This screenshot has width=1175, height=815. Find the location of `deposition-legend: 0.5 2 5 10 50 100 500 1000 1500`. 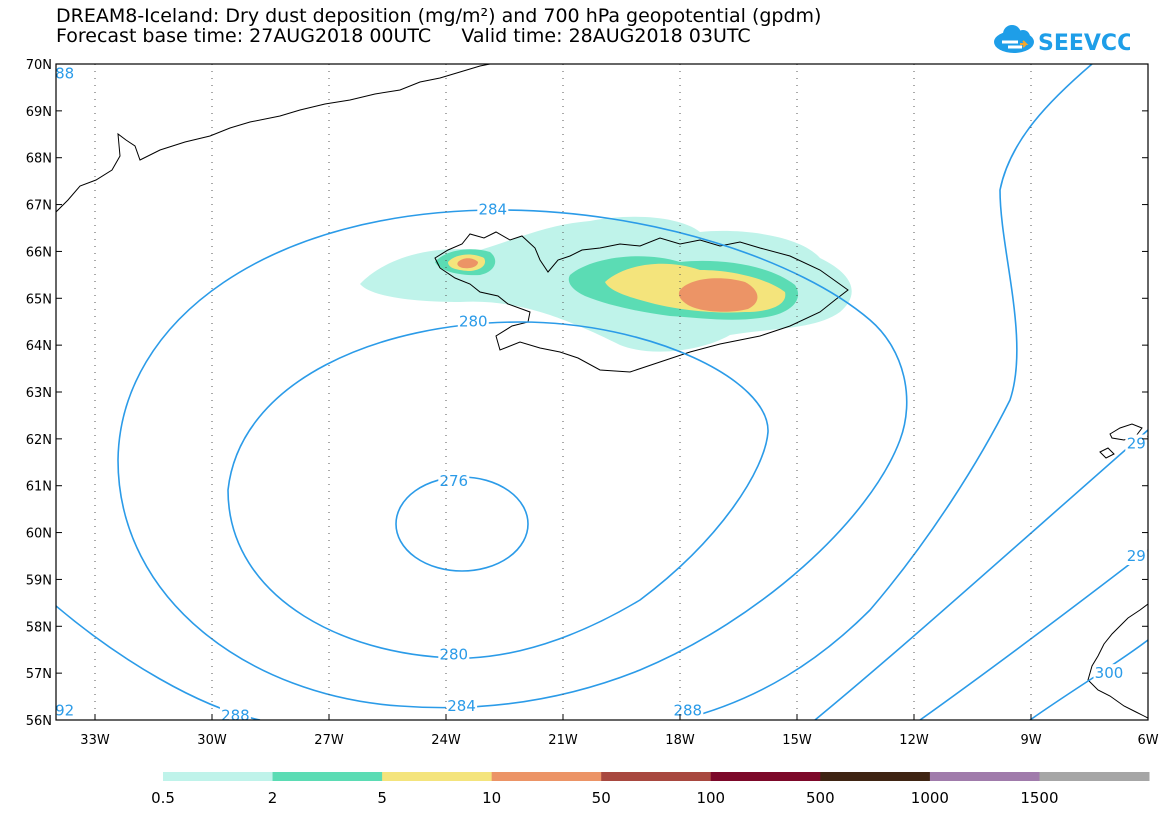

deposition-legend: 0.5 2 5 10 50 100 500 1000 1500 is located at coordinates (650, 789).